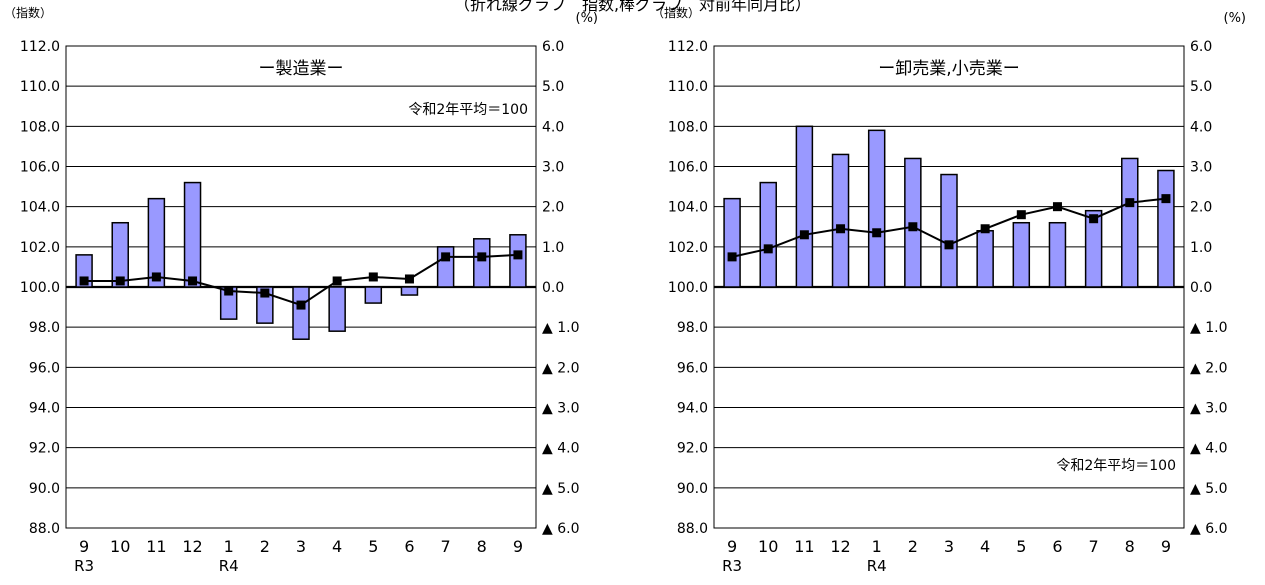  Describe the element at coordinates (560, 489) in the screenshot. I see `right-tick-label: ▲ 5.0` at that location.